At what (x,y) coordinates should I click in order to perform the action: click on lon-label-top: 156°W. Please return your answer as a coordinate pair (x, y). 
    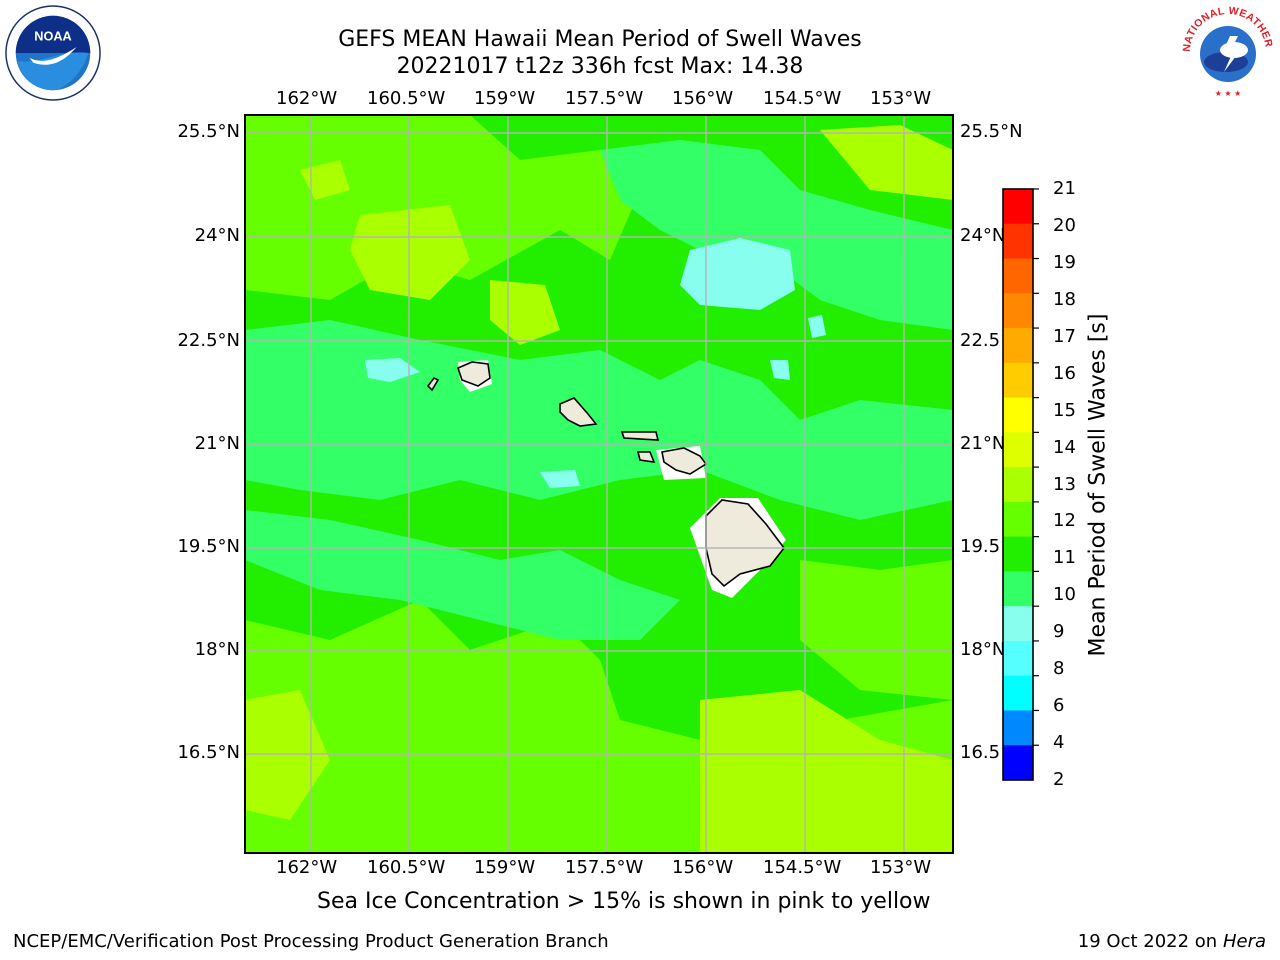
    Looking at the image, I should click on (703, 98).